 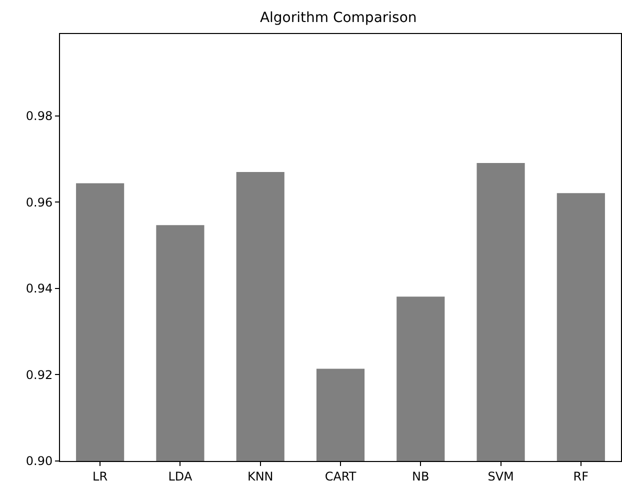 I want to click on y-tick-label: 0.98, so click(x=39, y=116).